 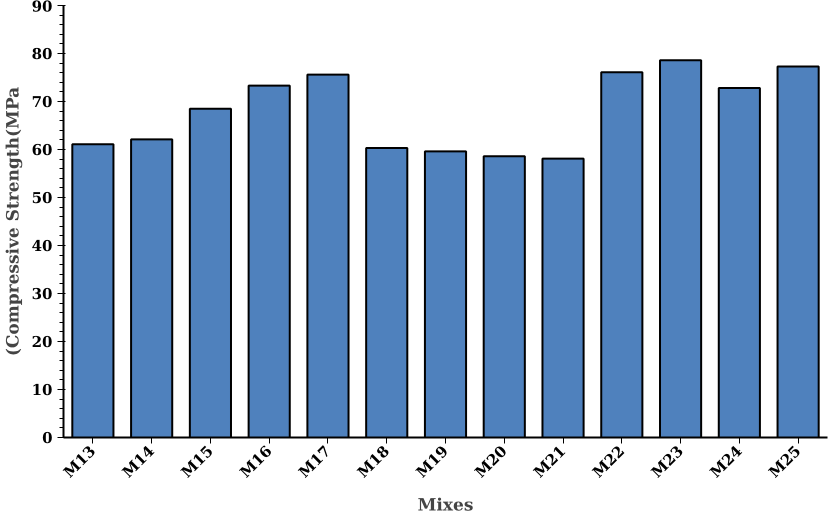 What do you see at coordinates (42, 8) in the screenshot?
I see `y-tick-label: 90` at bounding box center [42, 8].